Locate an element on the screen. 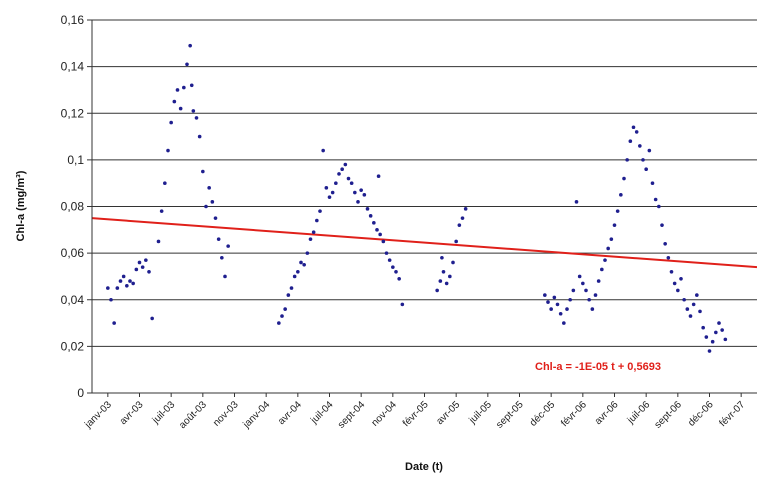 This screenshot has height=478, width=757. x-tick-label: févr-05 is located at coordinates (416, 414).